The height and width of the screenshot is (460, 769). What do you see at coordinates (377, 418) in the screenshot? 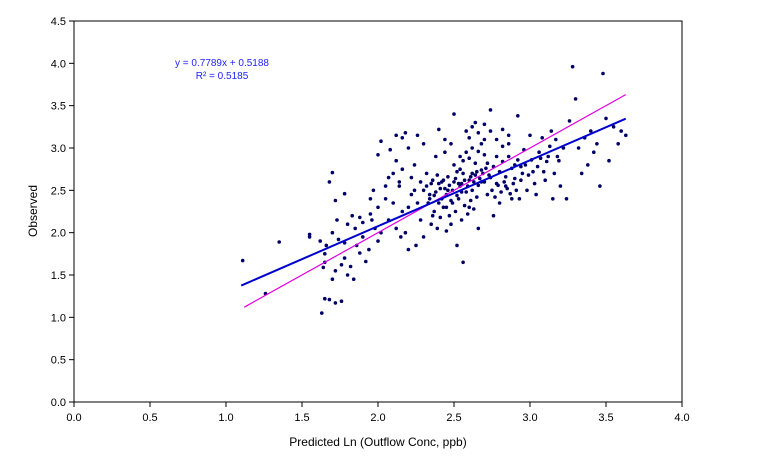
I see `x-tick-label: 2.0` at bounding box center [377, 418].